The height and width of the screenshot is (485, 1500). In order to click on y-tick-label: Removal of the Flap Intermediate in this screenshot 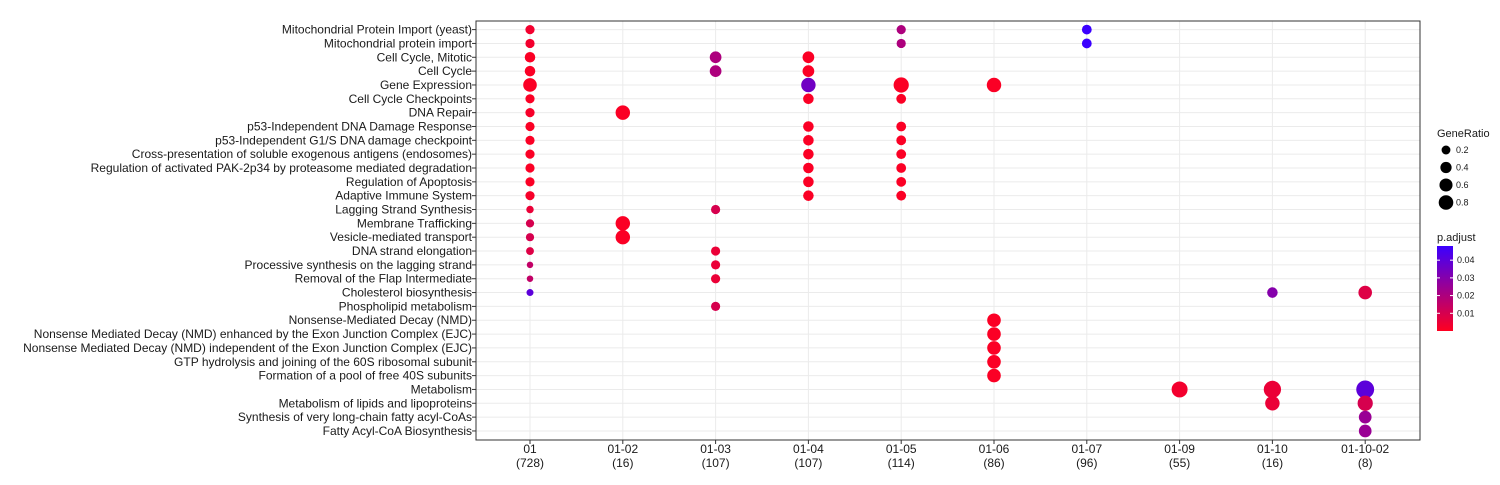, I will do `click(384, 279)`.